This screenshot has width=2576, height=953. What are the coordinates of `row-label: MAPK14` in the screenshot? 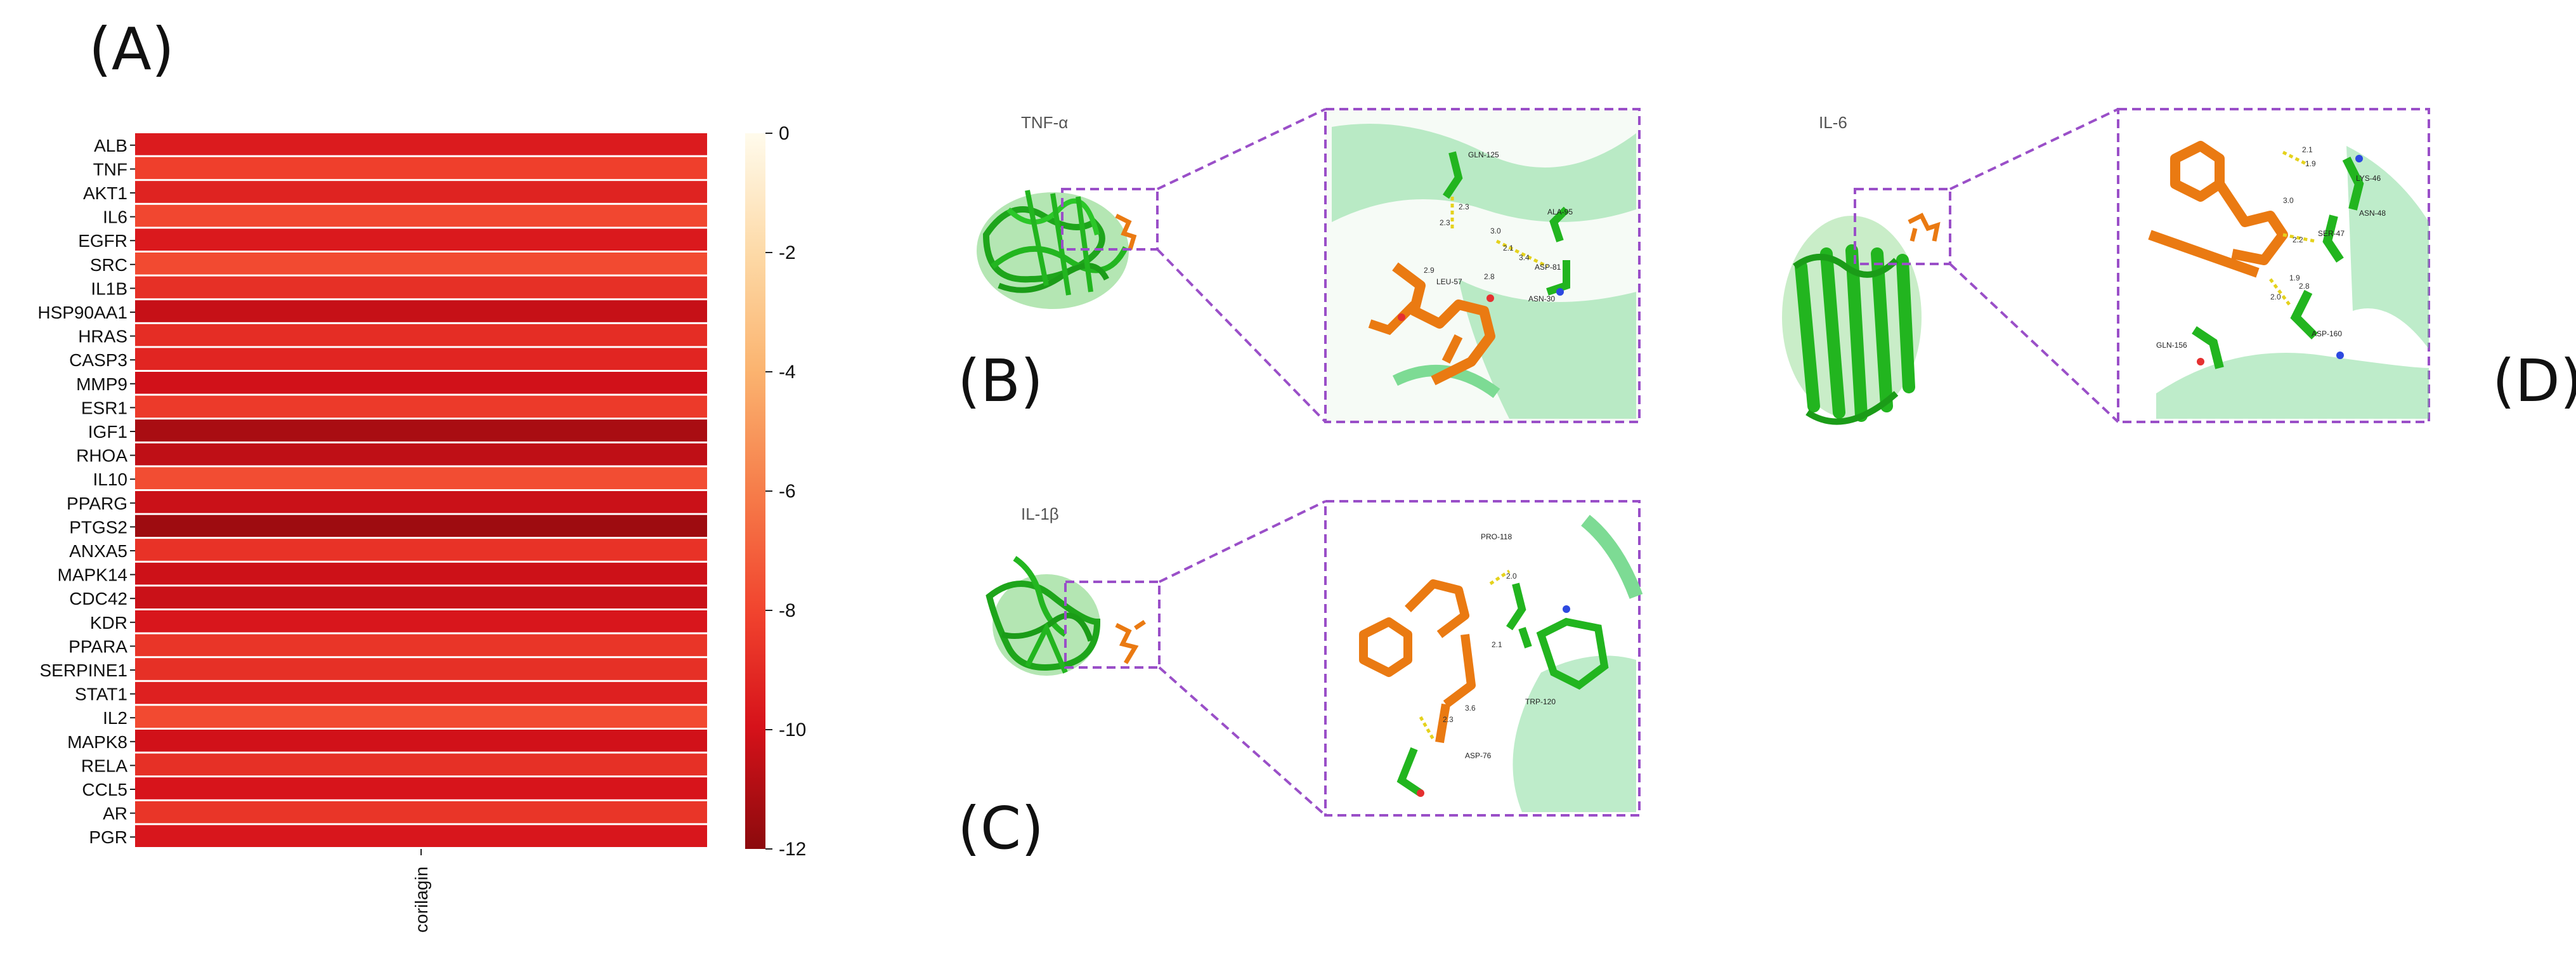 It's located at (93, 575).